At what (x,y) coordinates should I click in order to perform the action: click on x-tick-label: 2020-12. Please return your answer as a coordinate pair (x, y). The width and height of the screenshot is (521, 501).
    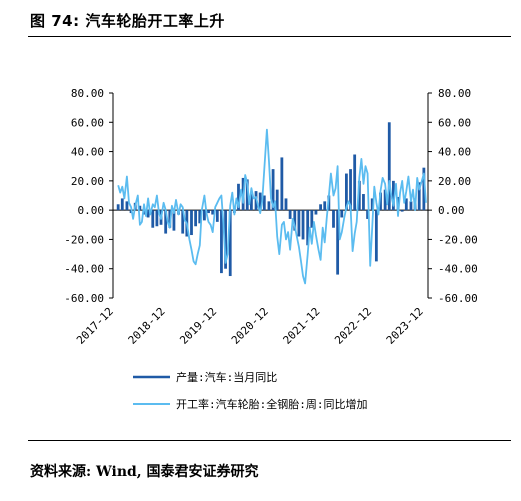
    Looking at the image, I should click on (250, 326).